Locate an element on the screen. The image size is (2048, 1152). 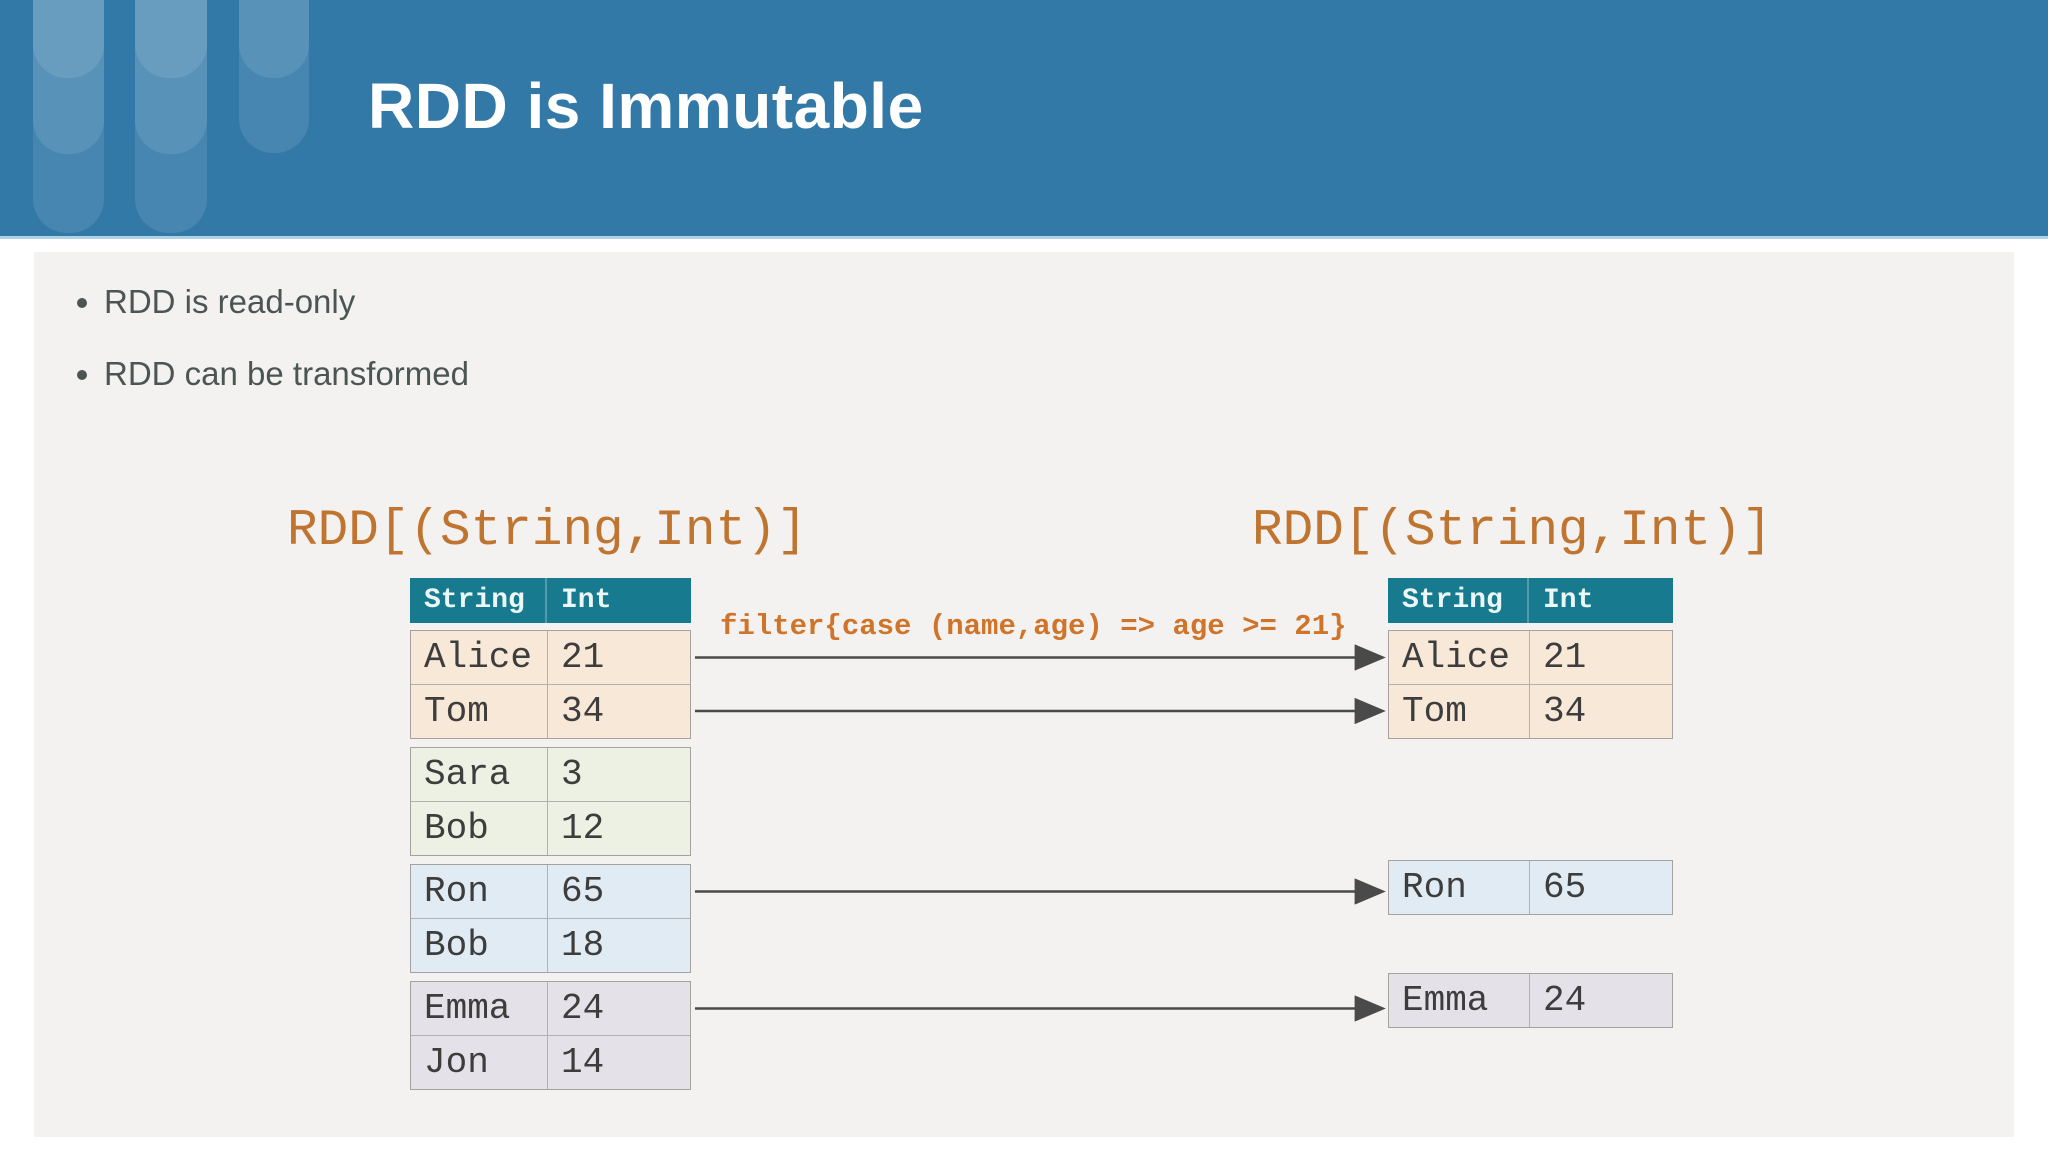
rdd-partition: Ron 65 is located at coordinates (1530, 887).